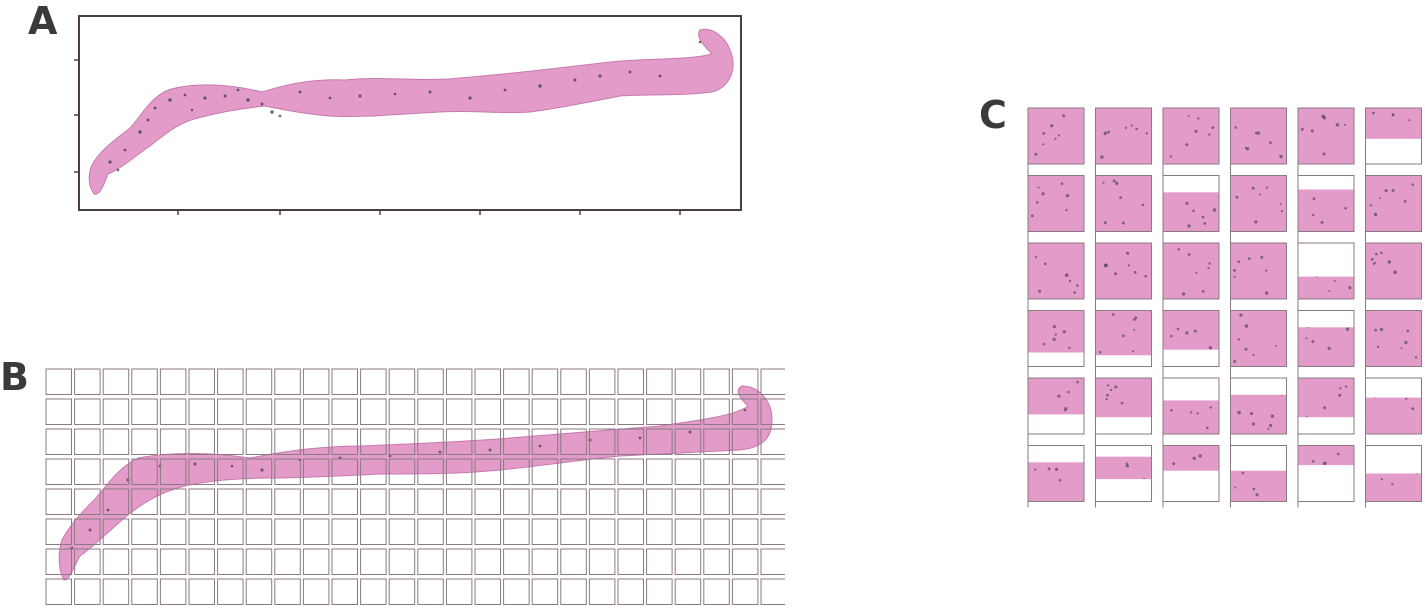 The image size is (1425, 609). What do you see at coordinates (14, 377) in the screenshot?
I see `panel-label-b: B` at bounding box center [14, 377].